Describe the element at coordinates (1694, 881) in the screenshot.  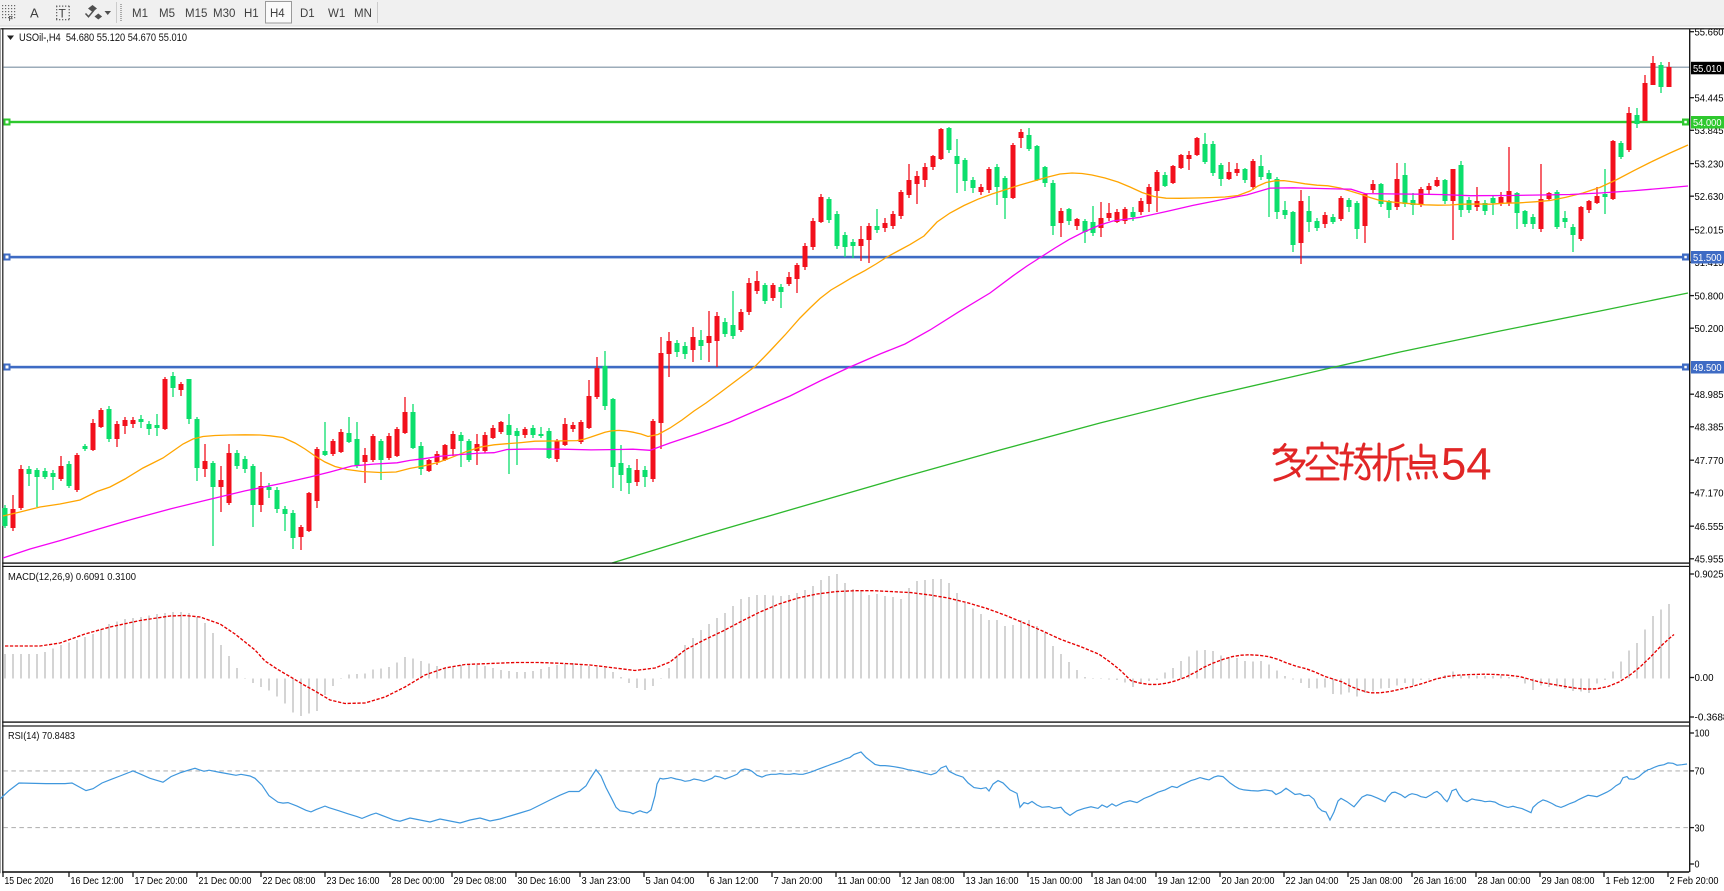
I see `svg-text: 2 Feb 20:00` at that location.